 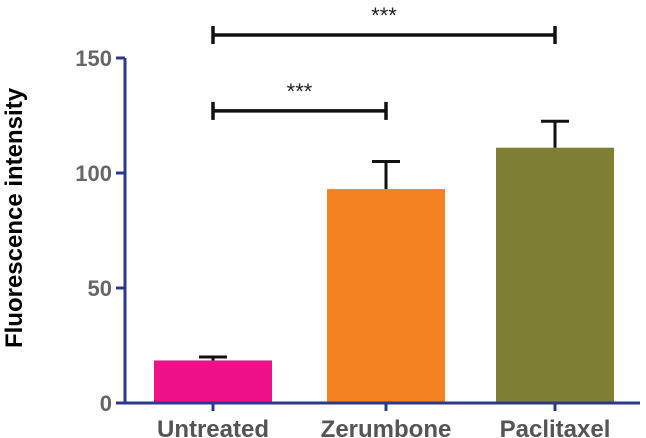 What do you see at coordinates (213, 427) in the screenshot?
I see `x-tick-label-untreated: Untreated` at bounding box center [213, 427].